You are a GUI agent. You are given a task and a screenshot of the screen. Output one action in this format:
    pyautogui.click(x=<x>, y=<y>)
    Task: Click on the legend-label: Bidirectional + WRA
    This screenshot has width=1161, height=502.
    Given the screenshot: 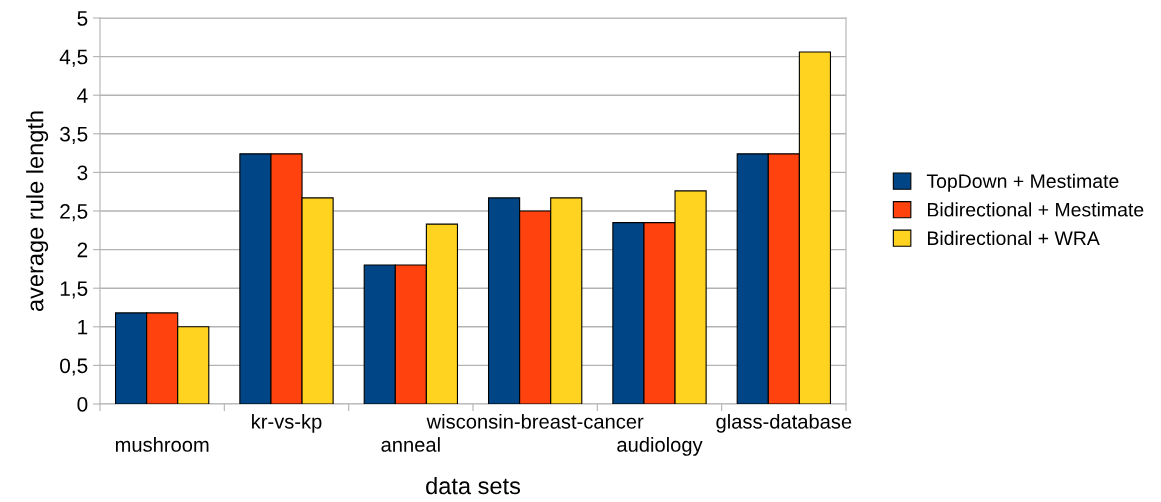 What is the action you would take?
    pyautogui.click(x=1013, y=238)
    